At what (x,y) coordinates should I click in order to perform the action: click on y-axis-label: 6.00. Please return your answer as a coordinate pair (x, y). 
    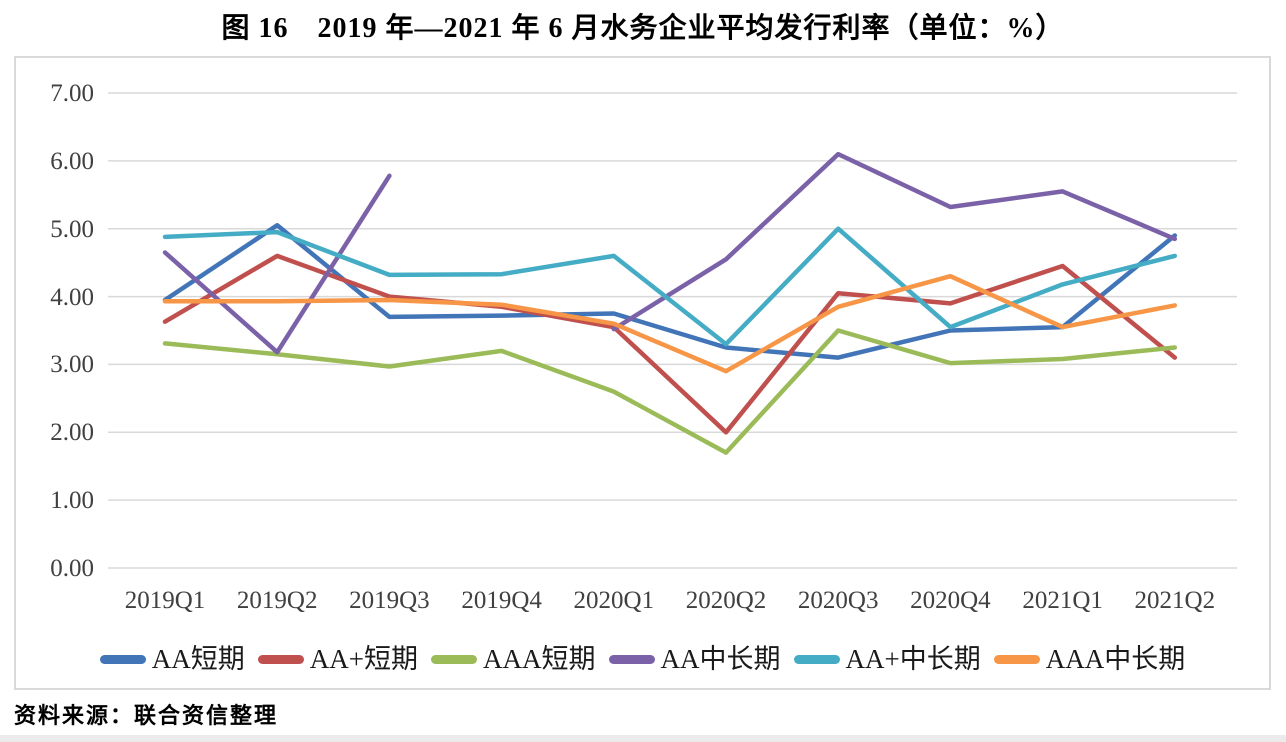
    Looking at the image, I should click on (72, 161).